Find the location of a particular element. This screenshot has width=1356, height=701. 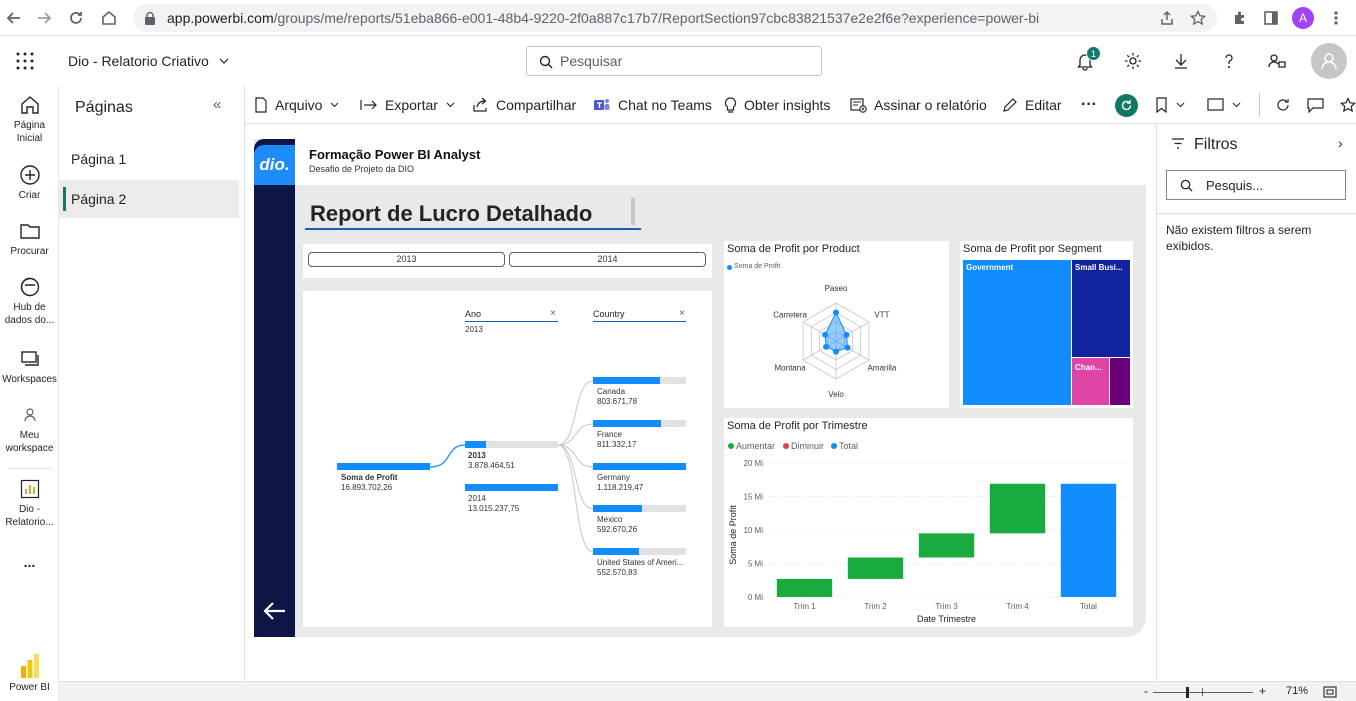

legend-dot is located at coordinates (731, 446).